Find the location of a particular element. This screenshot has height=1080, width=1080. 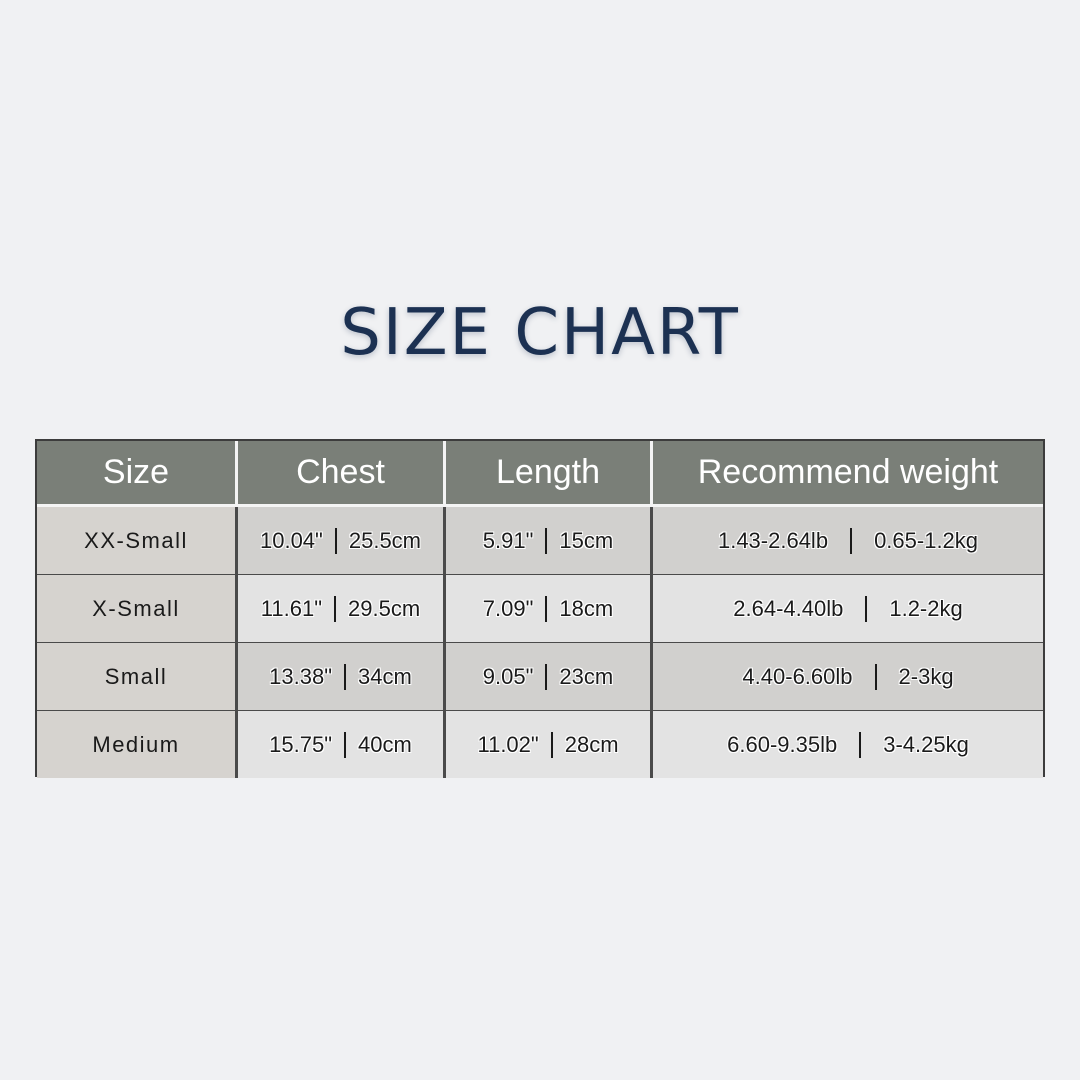

chest-metric: 34cm is located at coordinates (385, 676).